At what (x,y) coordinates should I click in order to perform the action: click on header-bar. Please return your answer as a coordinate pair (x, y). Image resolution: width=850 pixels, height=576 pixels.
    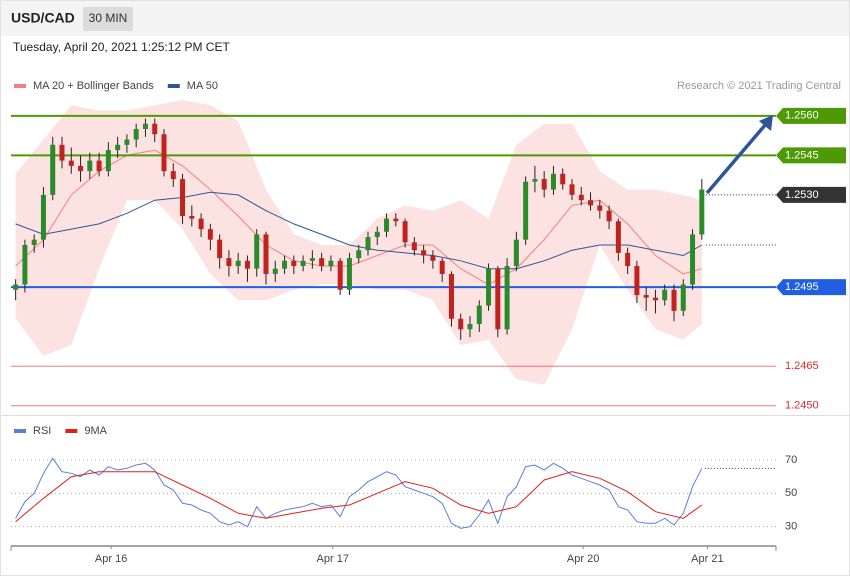
    Looking at the image, I should click on (425, 18).